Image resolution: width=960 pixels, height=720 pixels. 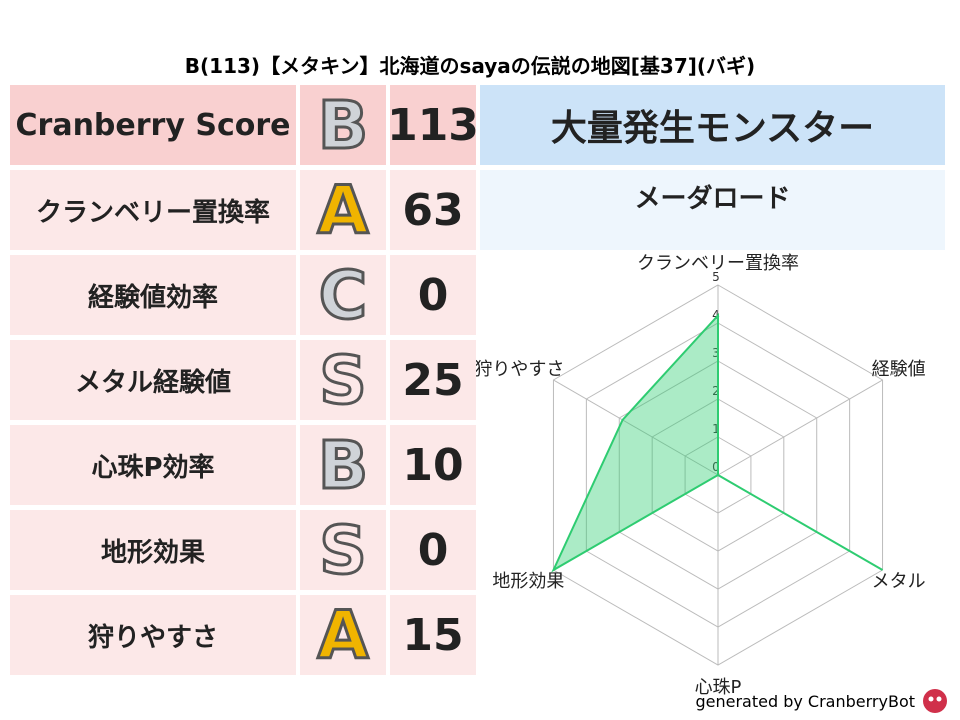 I want to click on r-tick-label: 0, so click(x=716, y=467).